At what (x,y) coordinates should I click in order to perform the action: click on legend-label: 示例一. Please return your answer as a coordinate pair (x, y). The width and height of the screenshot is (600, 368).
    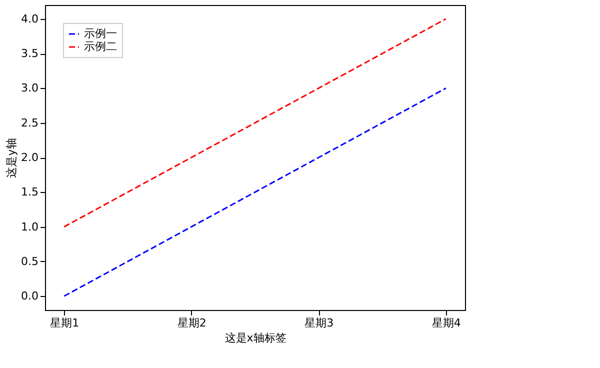
    Looking at the image, I should click on (100, 33).